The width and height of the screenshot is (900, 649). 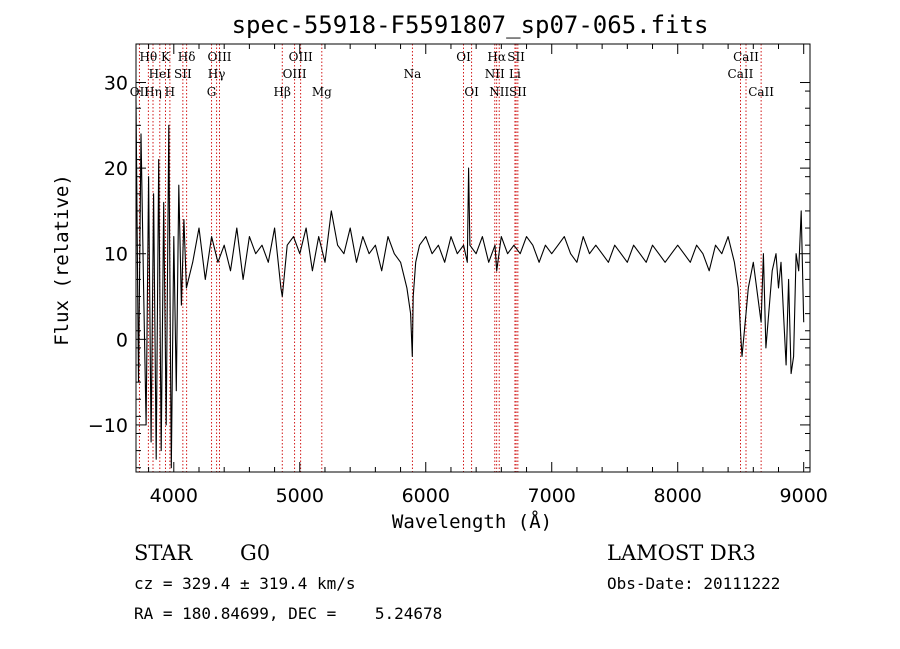 I want to click on chart-title: spec-55918-F5591807_sp07-065.fits, so click(x=470, y=25).